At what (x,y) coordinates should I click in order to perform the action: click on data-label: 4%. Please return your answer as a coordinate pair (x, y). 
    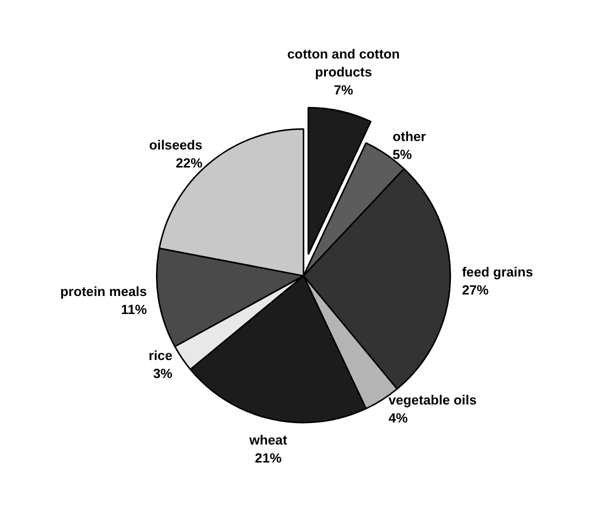
    Looking at the image, I should click on (398, 418).